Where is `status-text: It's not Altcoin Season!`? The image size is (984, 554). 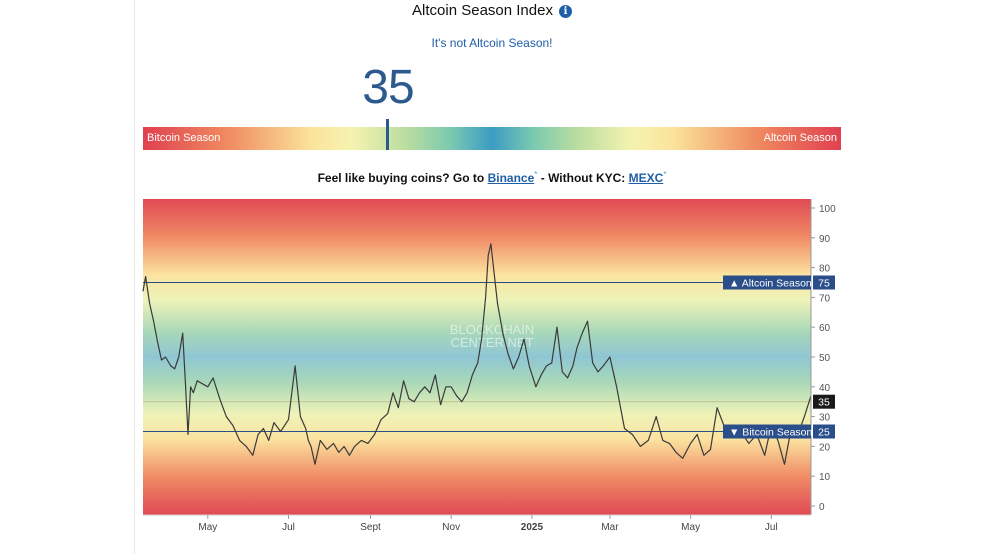 status-text: It's not Altcoin Season! is located at coordinates (492, 43).